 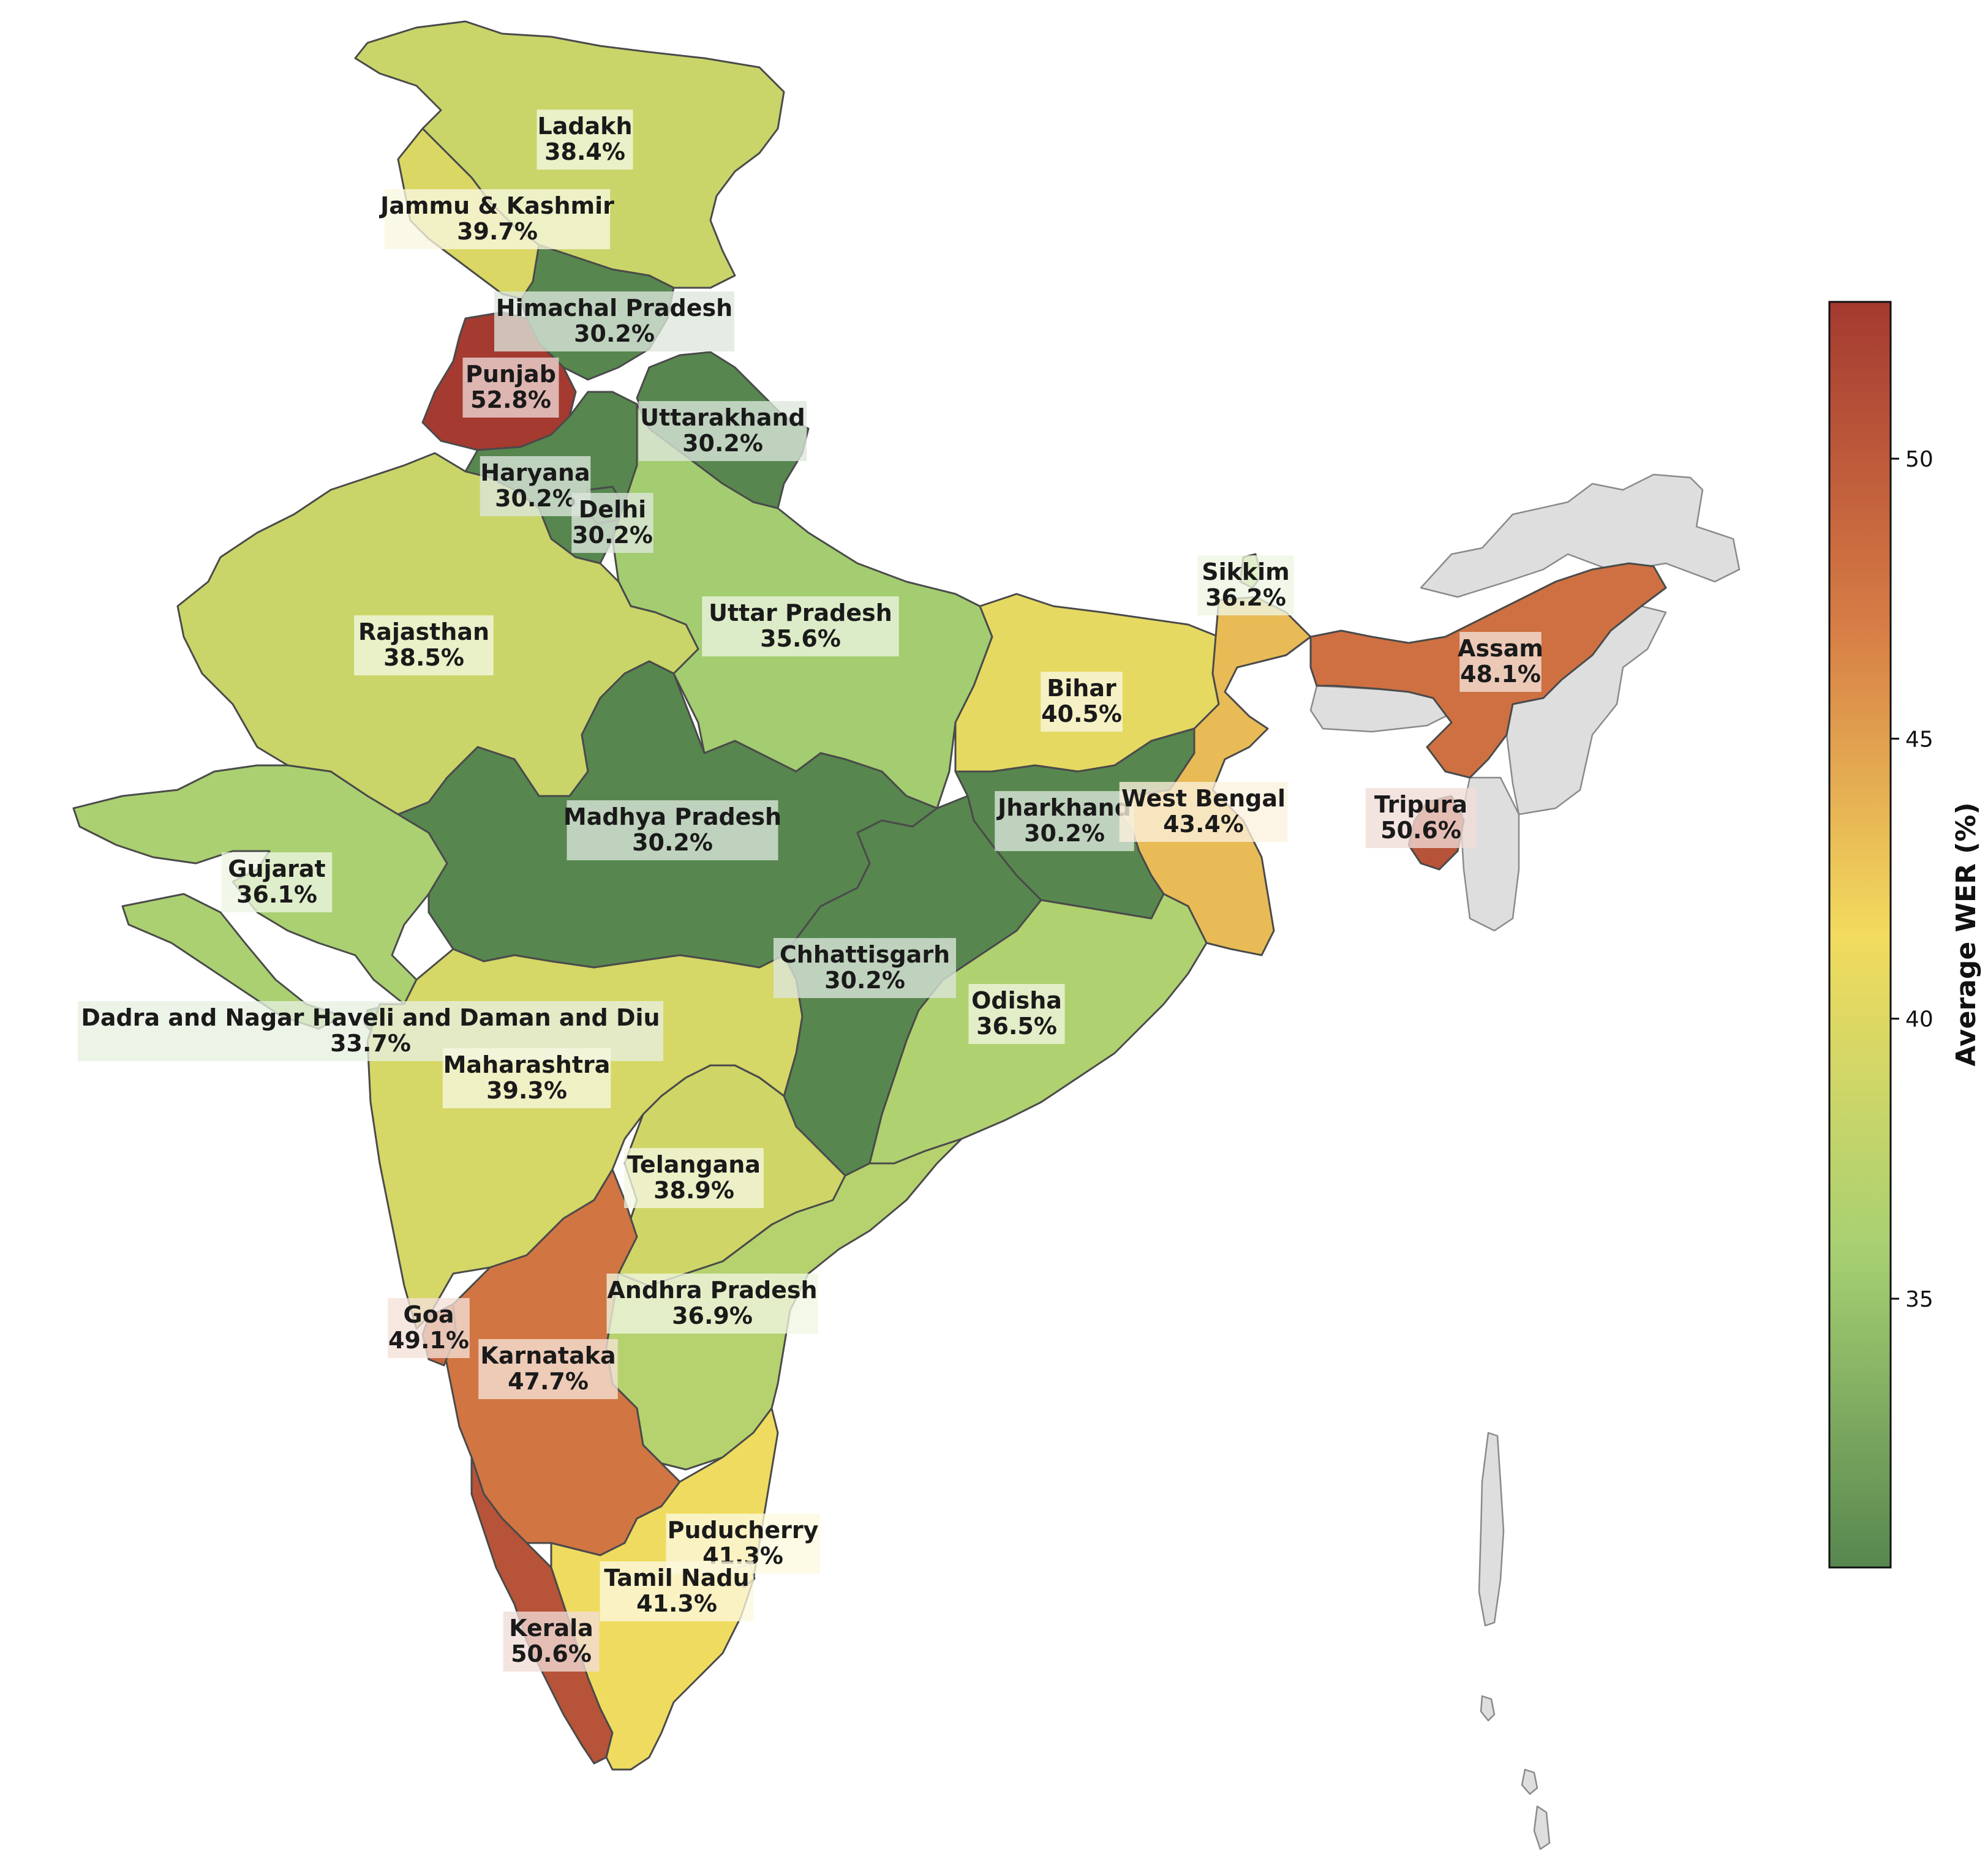 I want to click on state-value-label: 36.1%, so click(x=276, y=894).